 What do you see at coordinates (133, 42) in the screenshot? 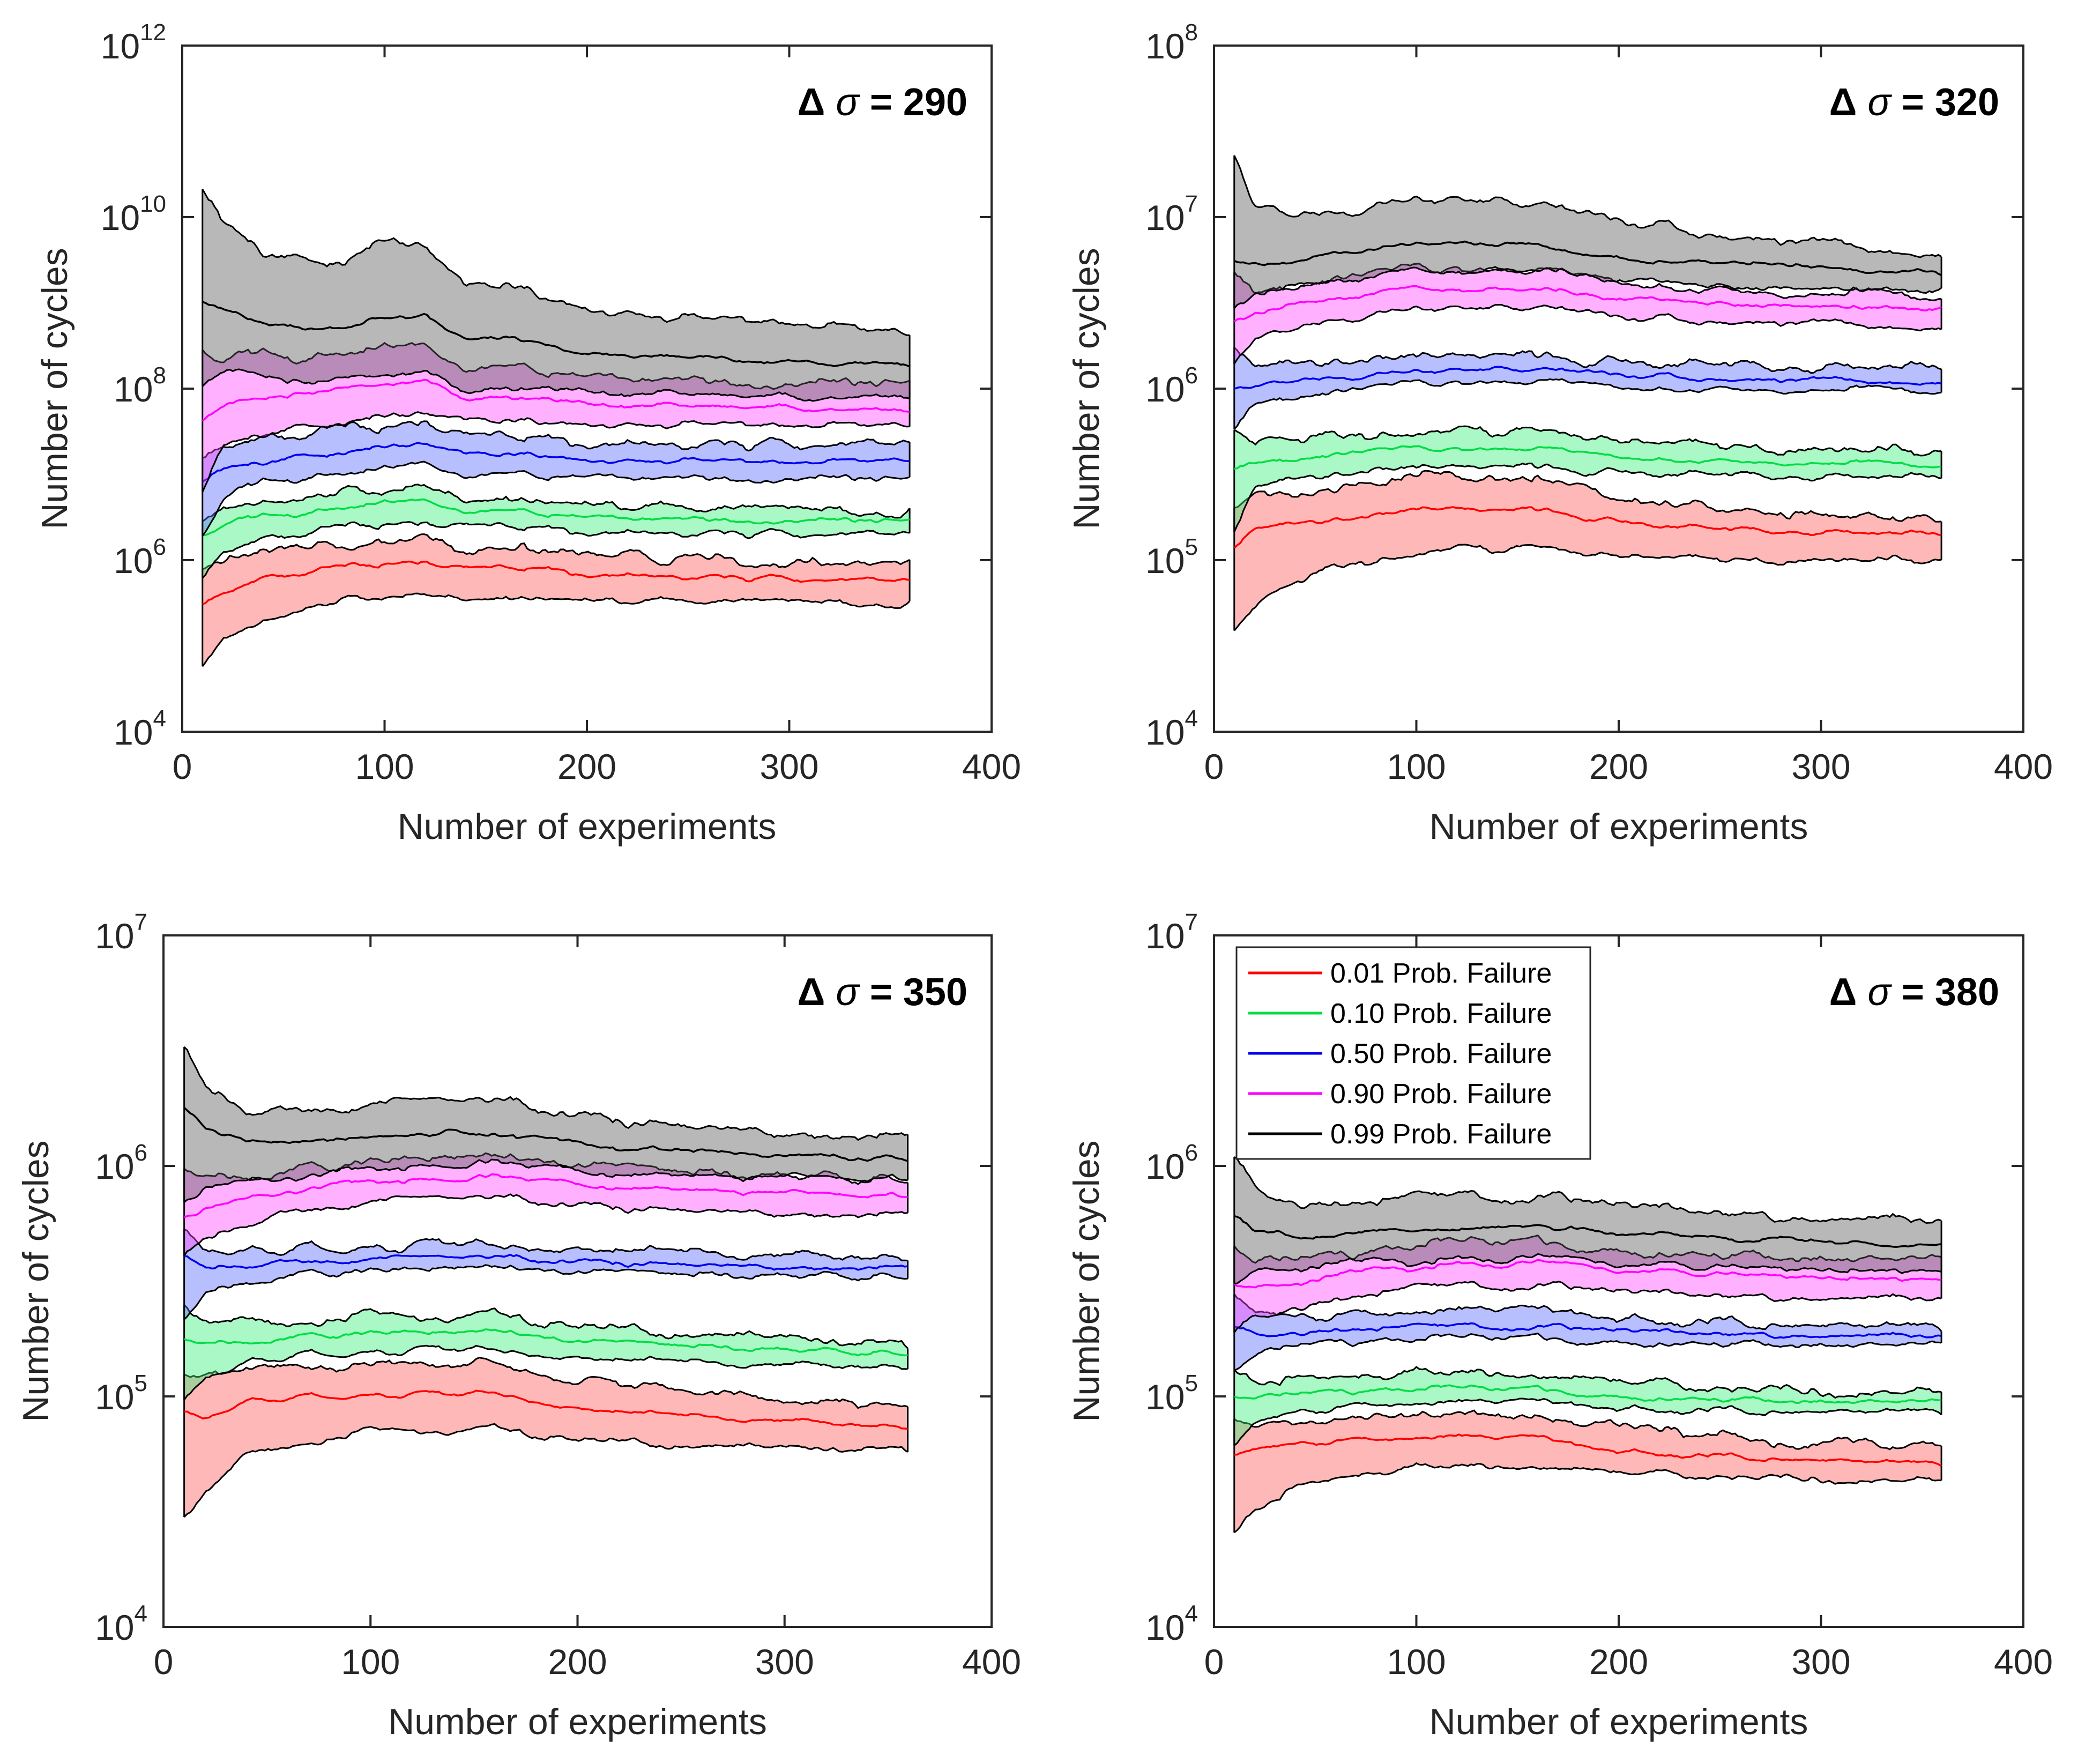
I see `y-tick-label: 10¹²` at bounding box center [133, 42].